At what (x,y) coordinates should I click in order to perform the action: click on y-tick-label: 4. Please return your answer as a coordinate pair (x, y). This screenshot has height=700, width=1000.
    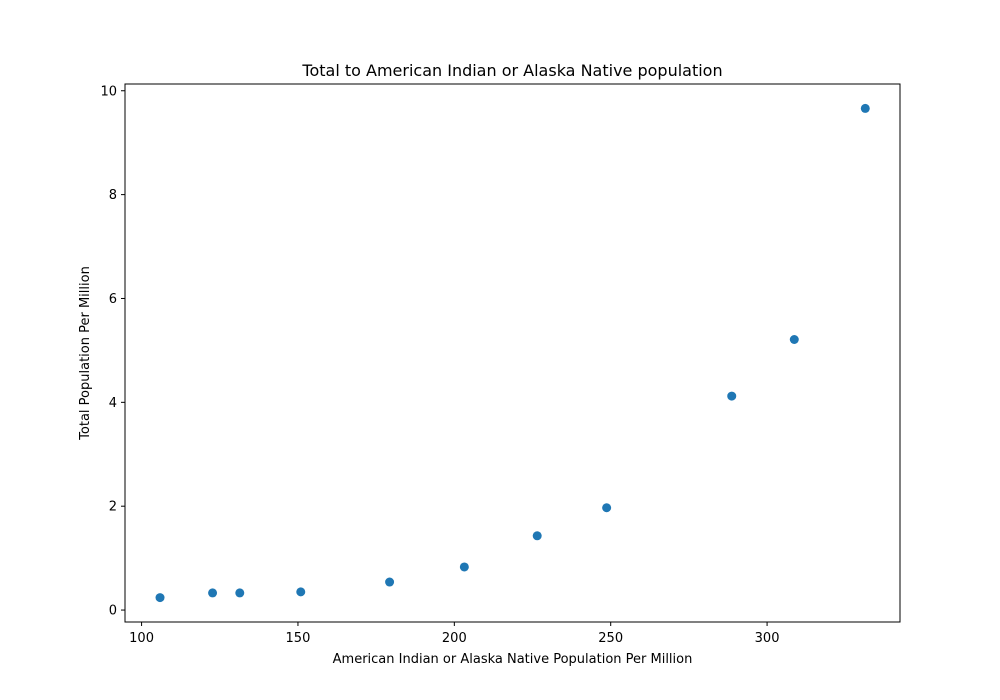
    Looking at the image, I should click on (113, 403).